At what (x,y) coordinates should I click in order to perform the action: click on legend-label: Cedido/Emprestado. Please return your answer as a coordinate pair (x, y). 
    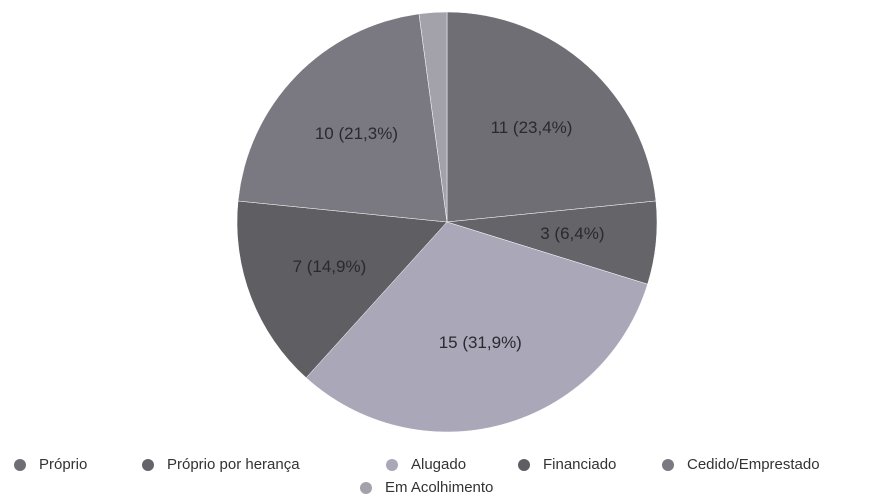
    Looking at the image, I should click on (753, 464).